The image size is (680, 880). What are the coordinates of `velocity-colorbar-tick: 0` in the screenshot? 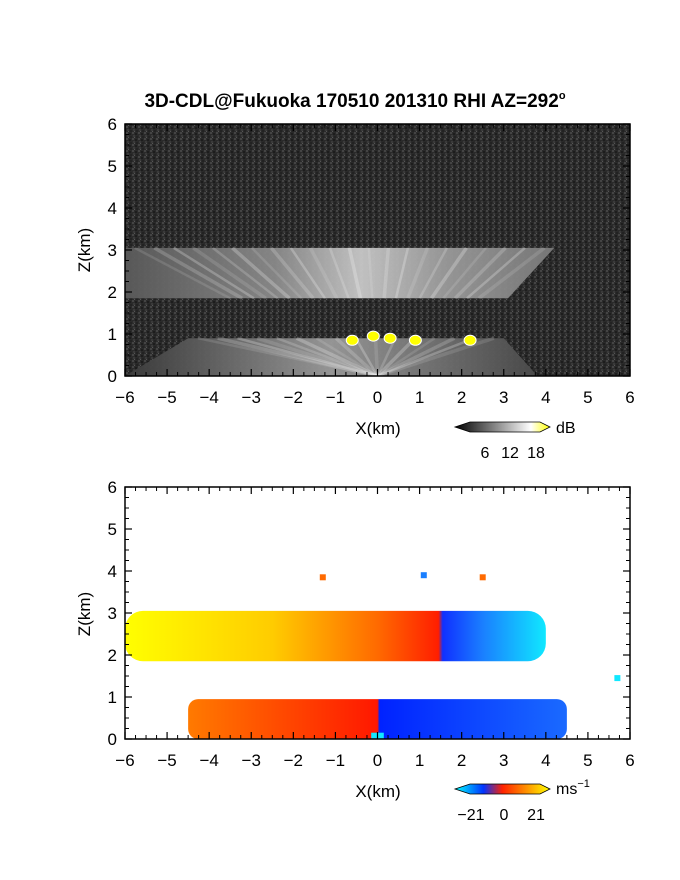 It's located at (504, 815).